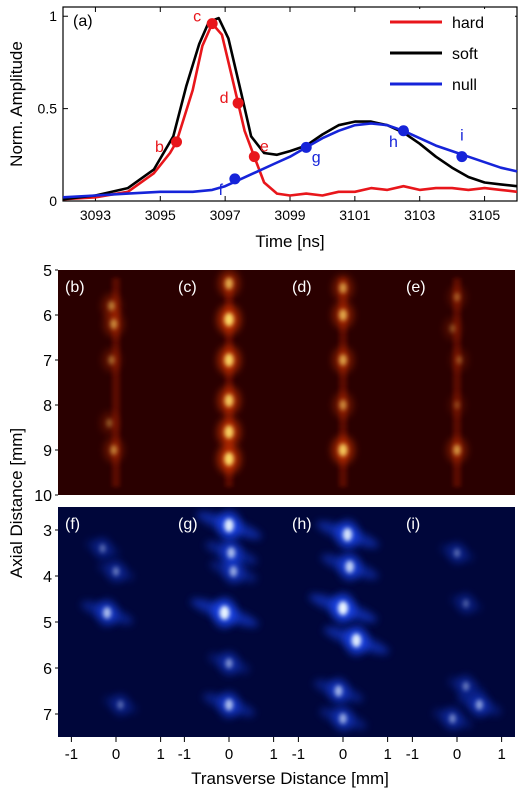  I want to click on panel-label: (c), so click(187, 287).